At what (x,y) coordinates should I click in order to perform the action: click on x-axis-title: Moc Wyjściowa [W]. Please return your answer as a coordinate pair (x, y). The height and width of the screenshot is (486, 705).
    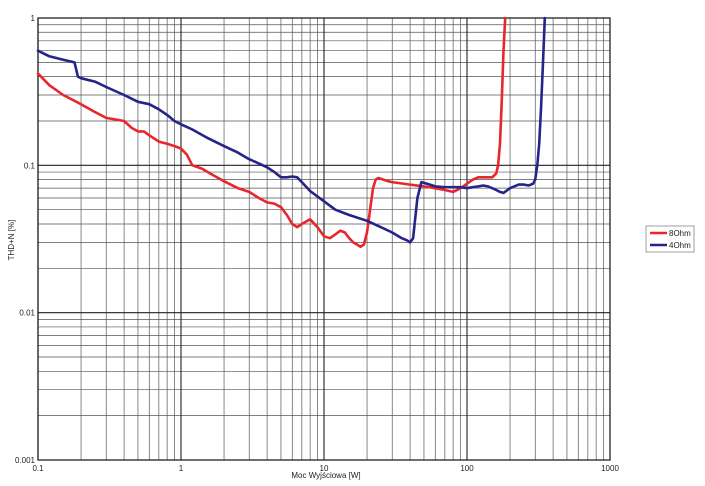
    Looking at the image, I should click on (325, 475).